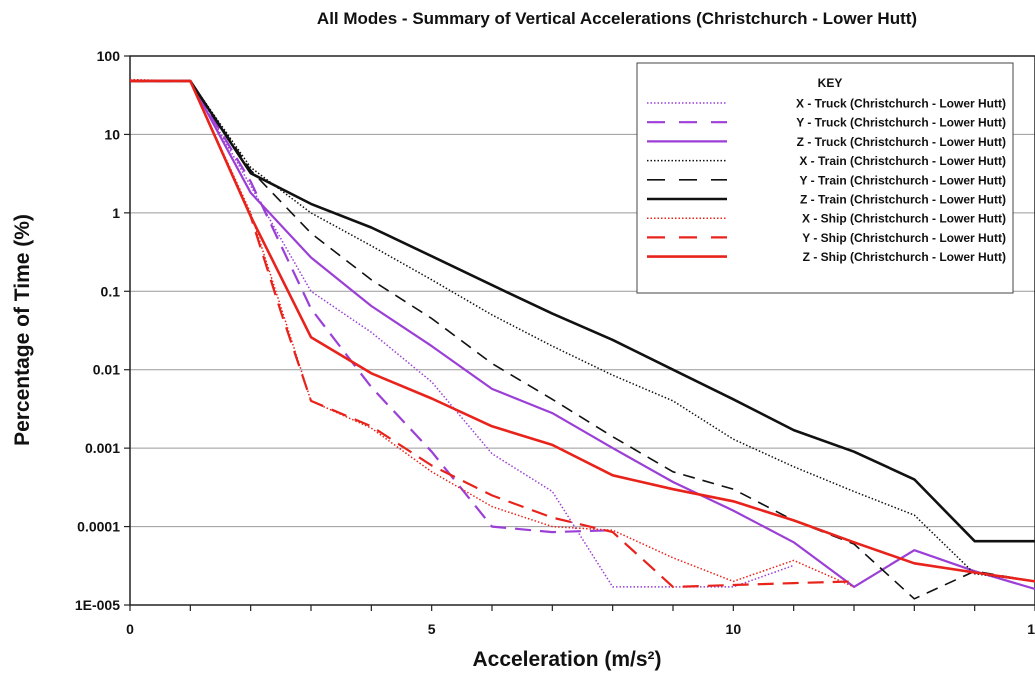 The width and height of the screenshot is (1035, 686). Describe the element at coordinates (130, 629) in the screenshot. I see `x-tick-label: 0` at that location.